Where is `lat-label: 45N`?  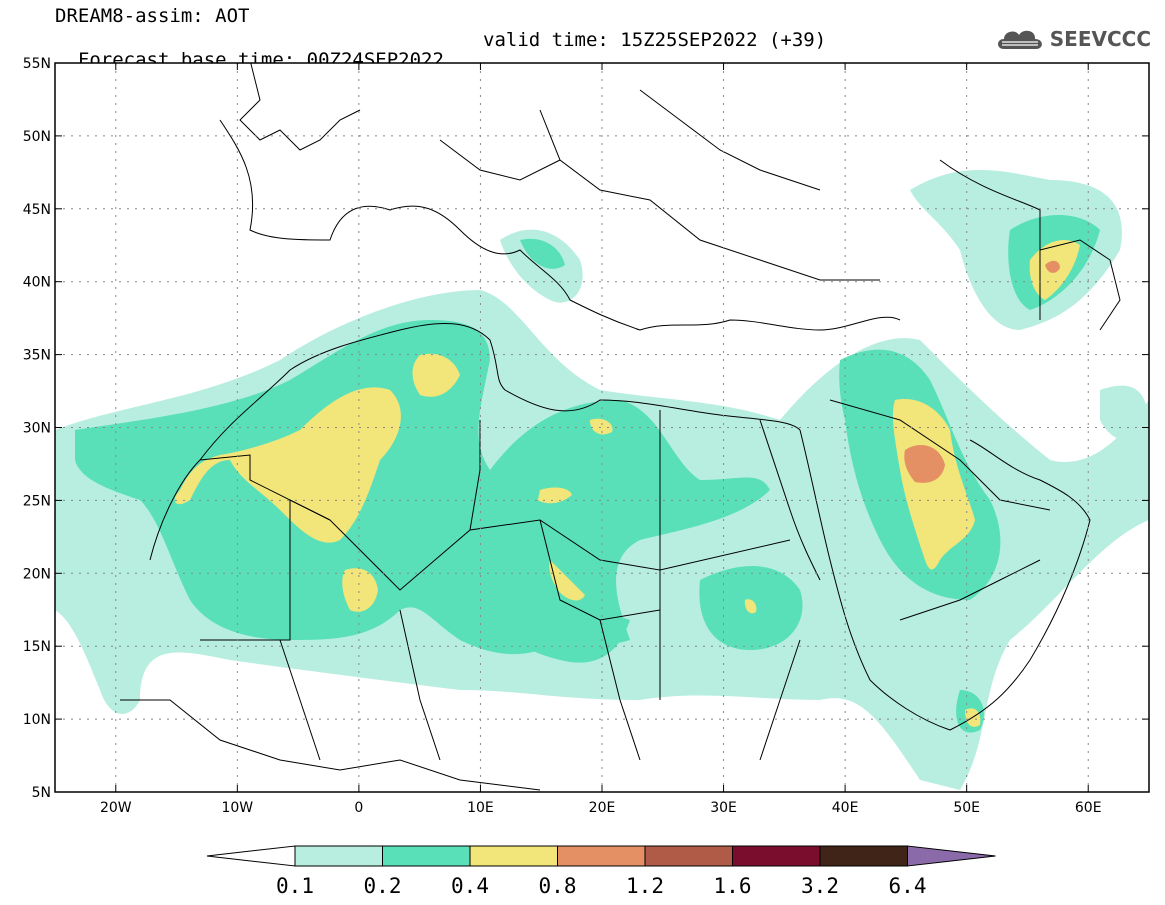
lat-label: 45N is located at coordinates (37, 210).